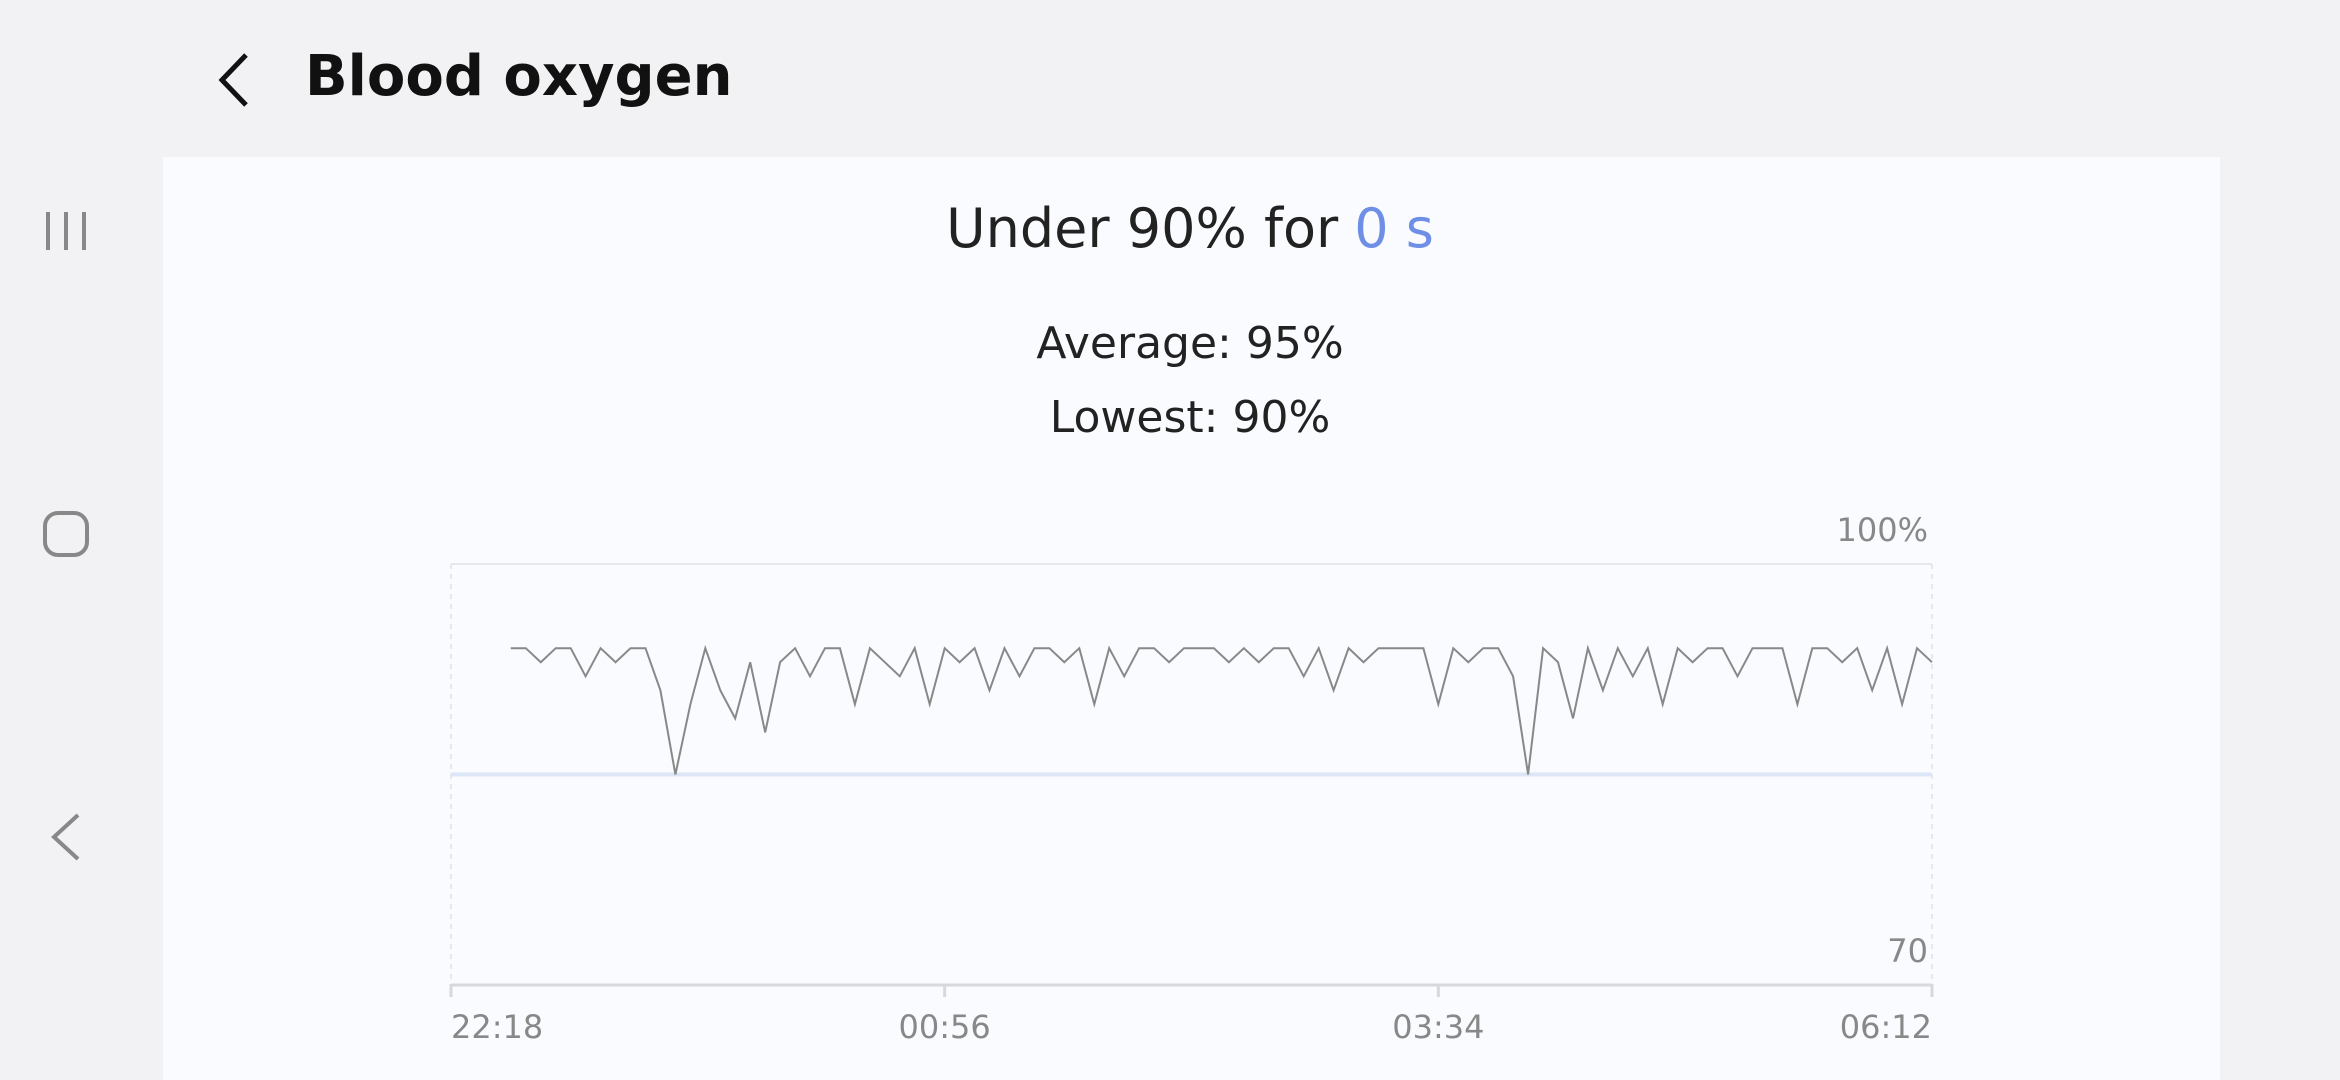 The width and height of the screenshot is (2340, 1080). I want to click on spo2-line, so click(1221, 709).